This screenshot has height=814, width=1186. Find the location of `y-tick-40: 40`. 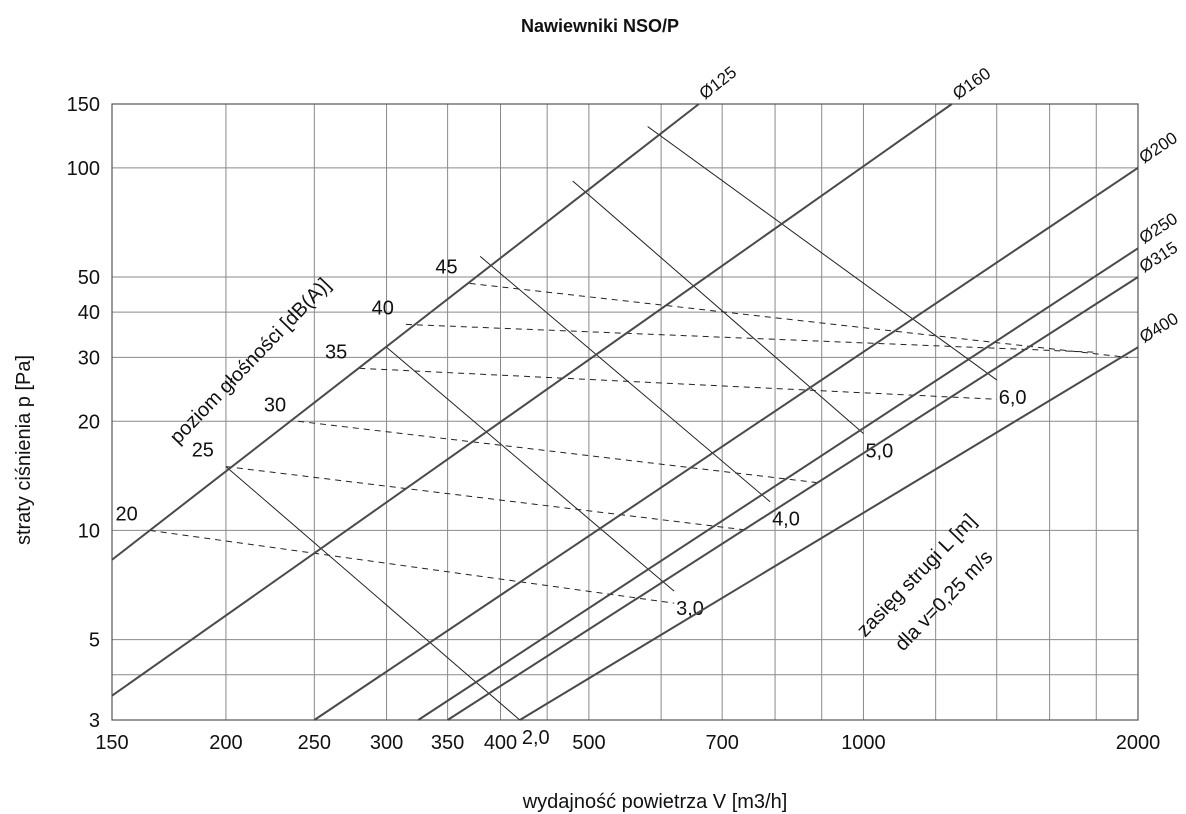

y-tick-40: 40 is located at coordinates (89, 313).